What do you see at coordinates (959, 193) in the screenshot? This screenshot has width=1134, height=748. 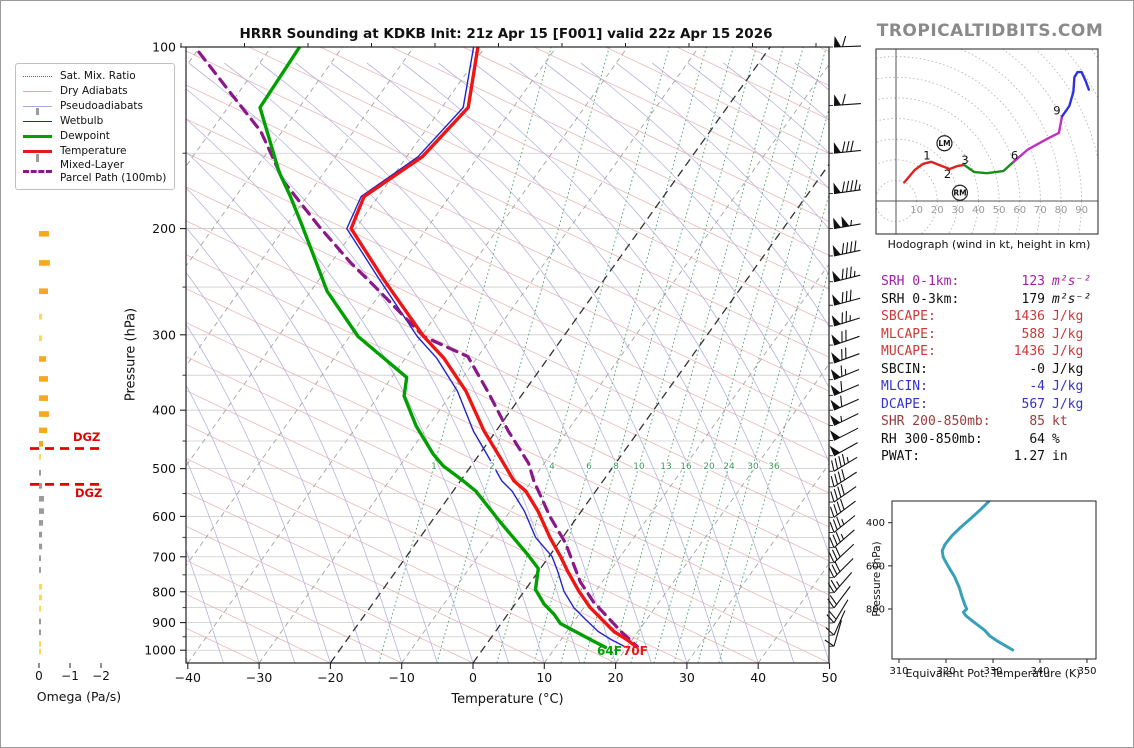 I see `svg-text: RM` at bounding box center [959, 193].